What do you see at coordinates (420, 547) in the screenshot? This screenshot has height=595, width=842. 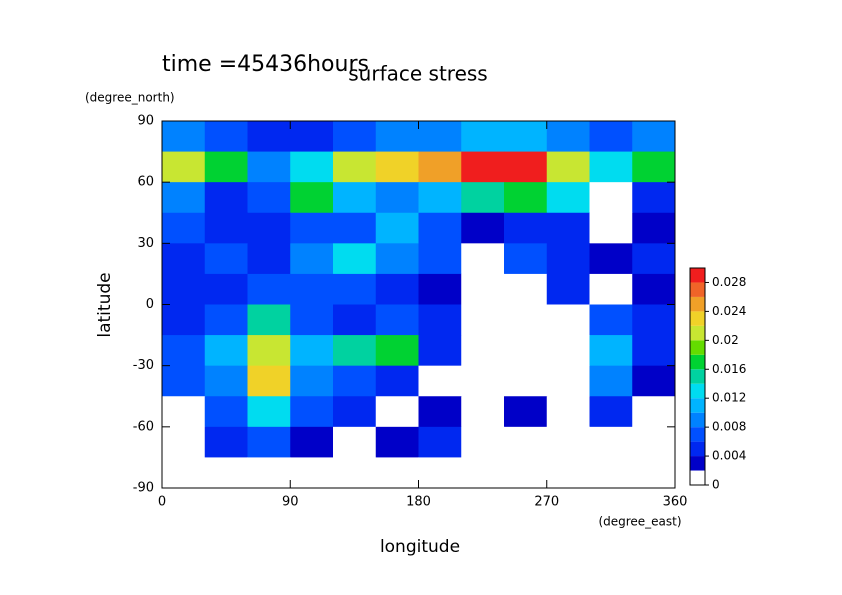 I see `x-axis-label: longitude` at bounding box center [420, 547].